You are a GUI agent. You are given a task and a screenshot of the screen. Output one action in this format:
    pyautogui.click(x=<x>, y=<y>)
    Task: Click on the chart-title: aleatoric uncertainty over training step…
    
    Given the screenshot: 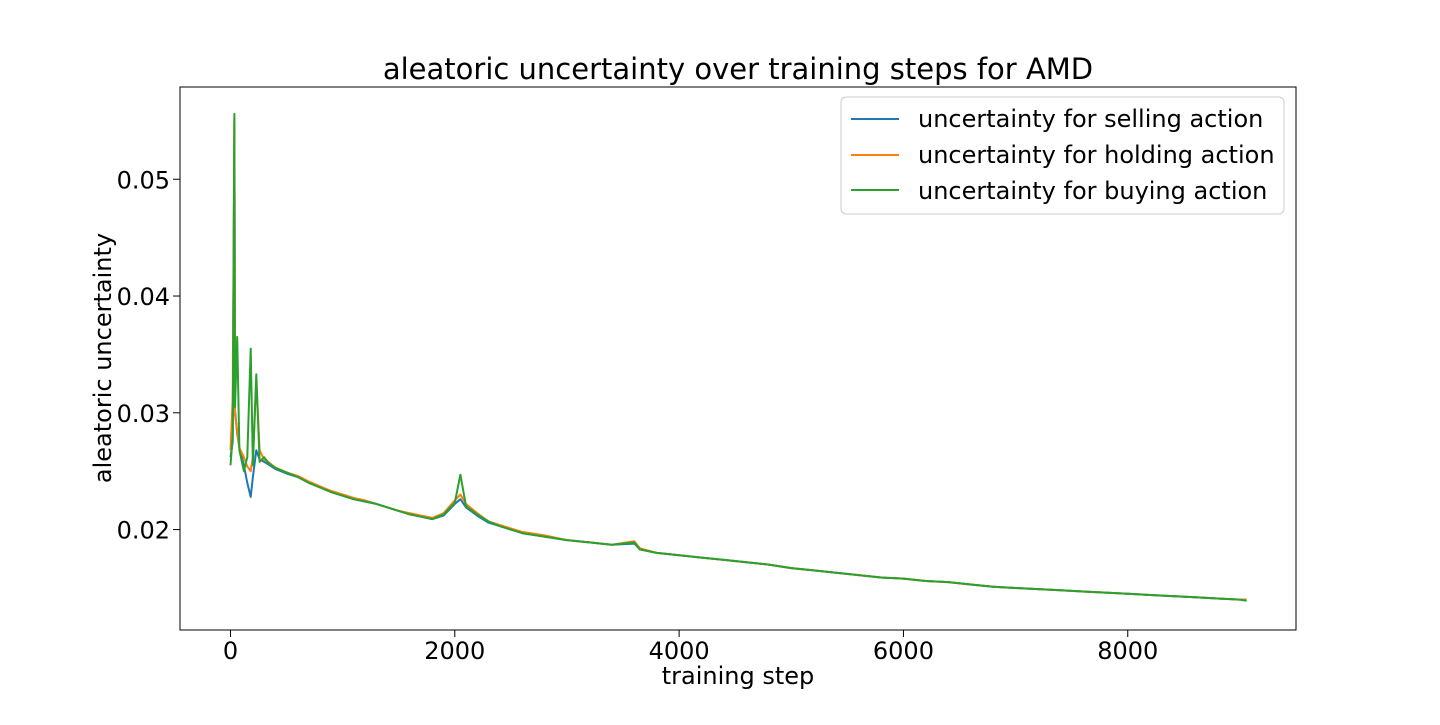 What is the action you would take?
    pyautogui.click(x=738, y=69)
    